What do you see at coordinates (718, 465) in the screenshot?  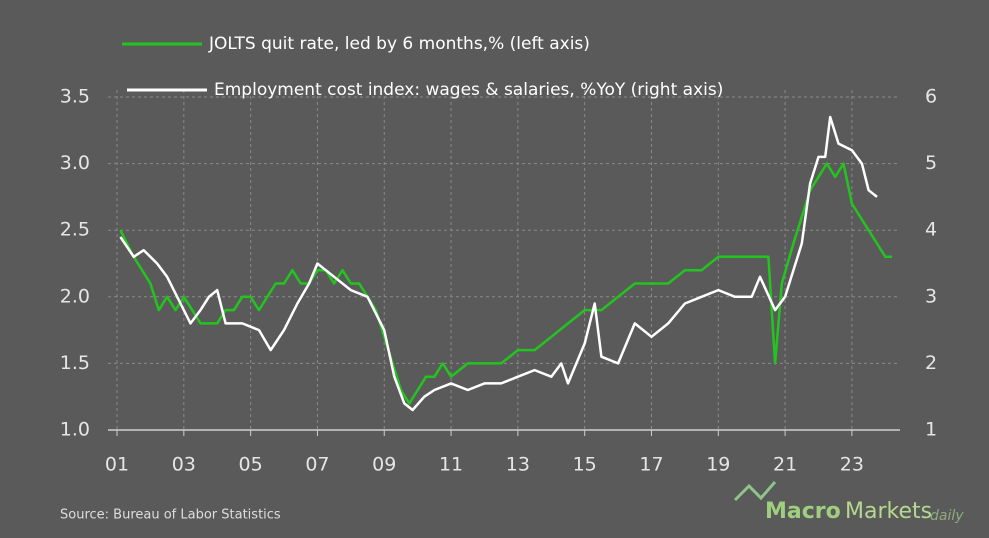 I see `x-tick-label: 19` at bounding box center [718, 465].